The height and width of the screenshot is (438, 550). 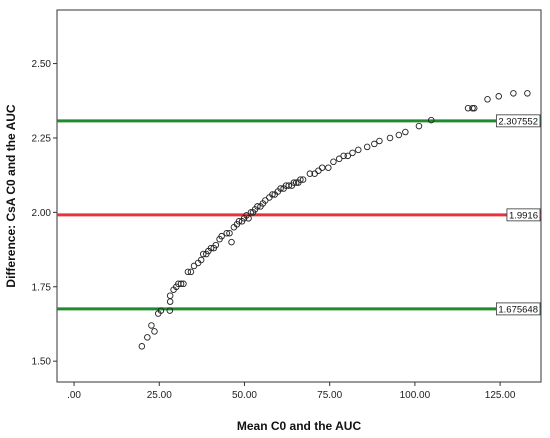 What do you see at coordinates (42, 287) in the screenshot?
I see `y-tick-label: 1.75` at bounding box center [42, 287].